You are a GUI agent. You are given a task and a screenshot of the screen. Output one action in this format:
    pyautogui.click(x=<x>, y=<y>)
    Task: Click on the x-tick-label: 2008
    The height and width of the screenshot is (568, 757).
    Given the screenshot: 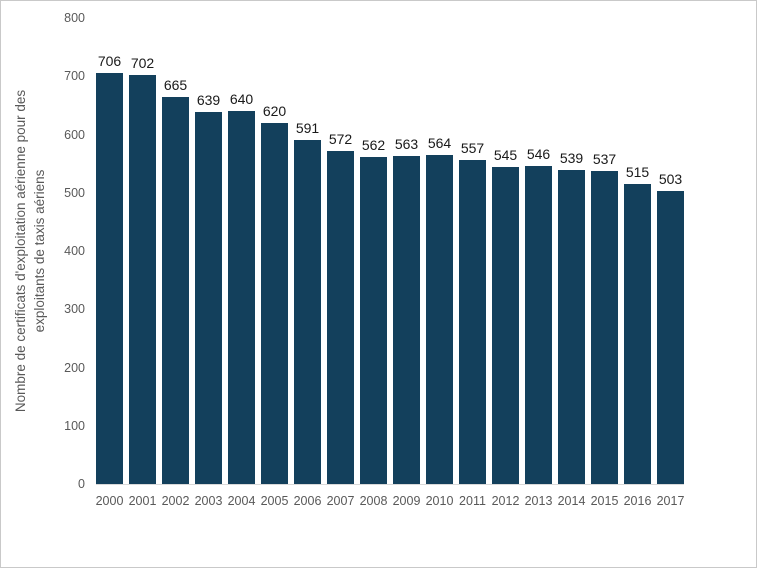 What is the action you would take?
    pyautogui.click(x=373, y=501)
    